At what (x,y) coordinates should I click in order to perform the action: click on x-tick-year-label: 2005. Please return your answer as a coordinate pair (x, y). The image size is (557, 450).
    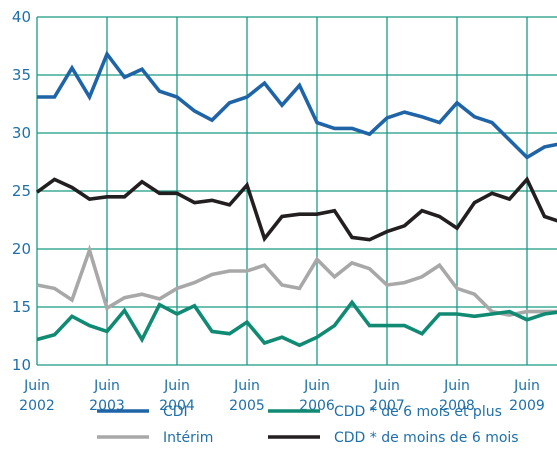
    Looking at the image, I should click on (247, 406).